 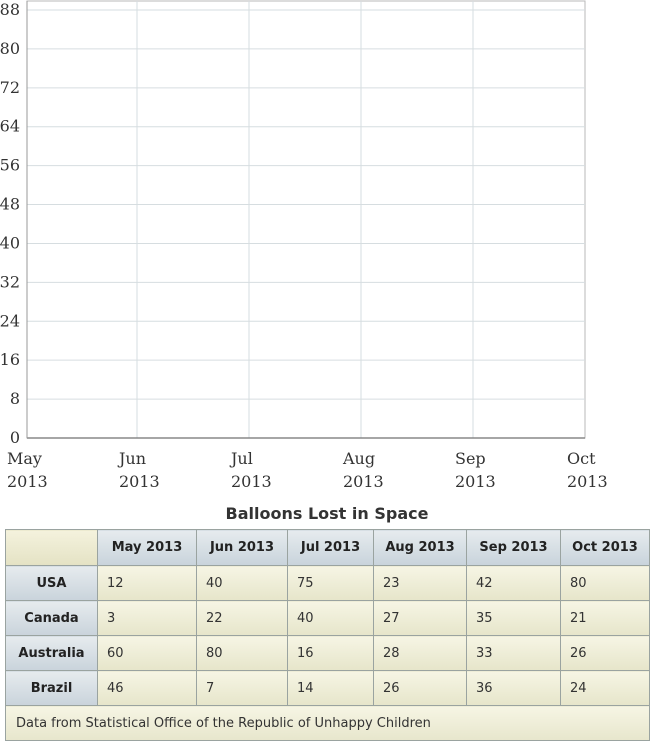 What do you see at coordinates (513, 618) in the screenshot?
I see `table-cell: 35` at bounding box center [513, 618].